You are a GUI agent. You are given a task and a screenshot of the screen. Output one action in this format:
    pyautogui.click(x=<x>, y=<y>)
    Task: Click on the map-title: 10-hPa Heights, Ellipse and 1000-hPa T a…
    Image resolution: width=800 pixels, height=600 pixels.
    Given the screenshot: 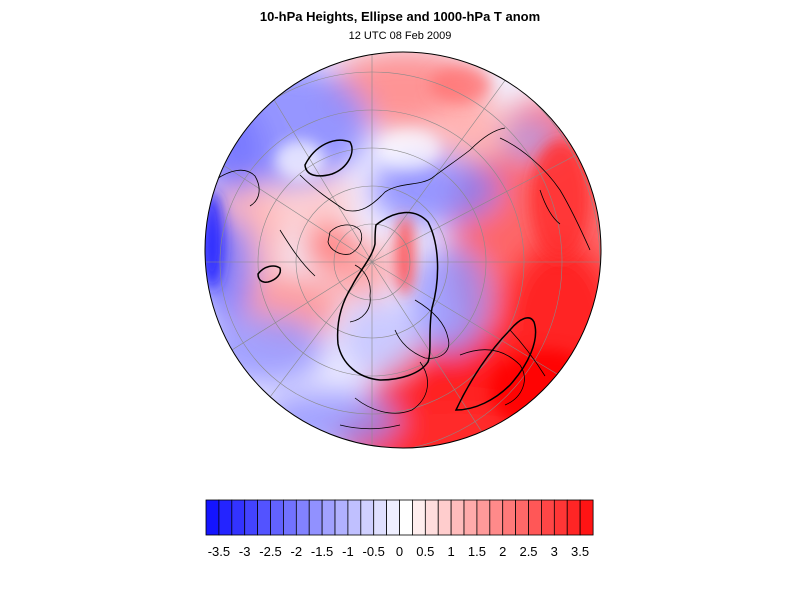 What is the action you would take?
    pyautogui.click(x=400, y=16)
    